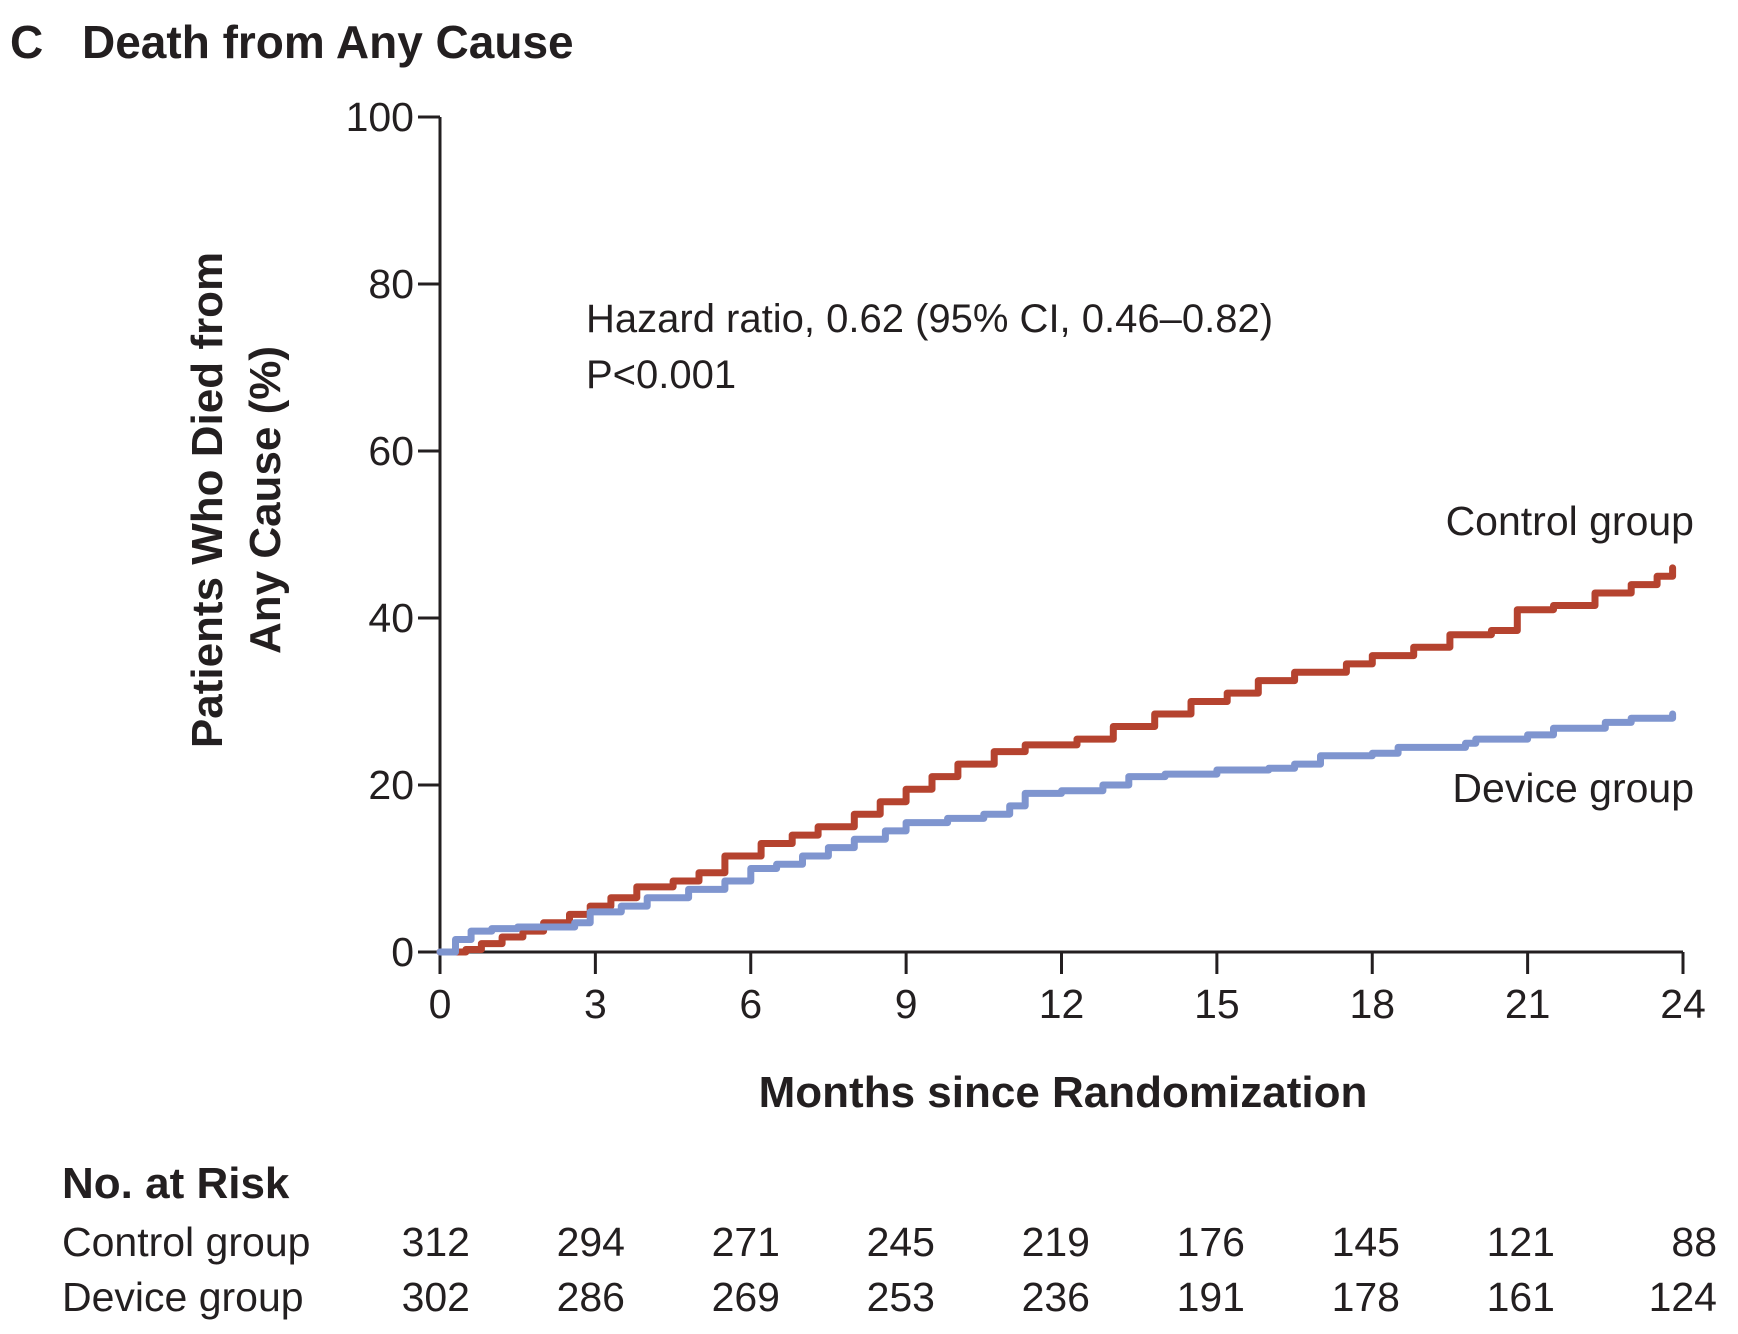 Image resolution: width=1738 pixels, height=1334 pixels. Describe the element at coordinates (440, 1004) in the screenshot. I see `x-tick-label: 0` at that location.